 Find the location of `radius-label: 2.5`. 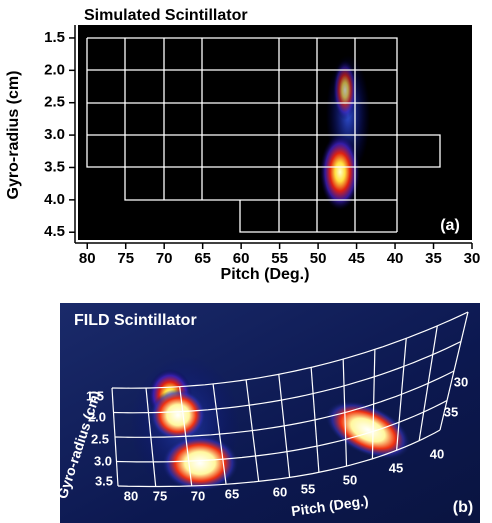

radius-label: 2.5 is located at coordinates (100, 438).